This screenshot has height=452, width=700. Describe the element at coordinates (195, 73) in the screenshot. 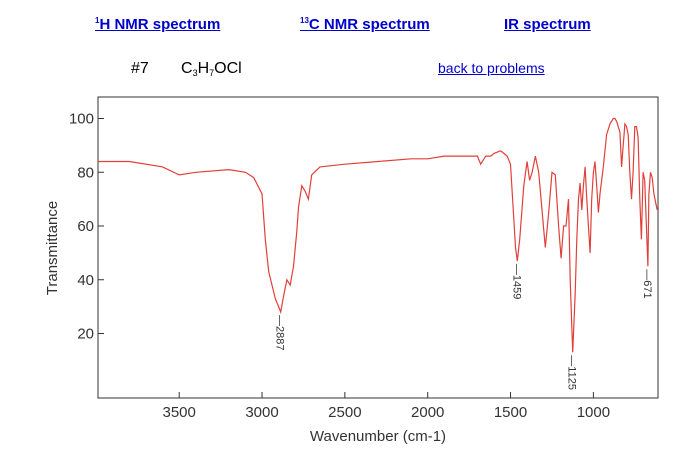

I see `formula-c-count: 3` at that location.